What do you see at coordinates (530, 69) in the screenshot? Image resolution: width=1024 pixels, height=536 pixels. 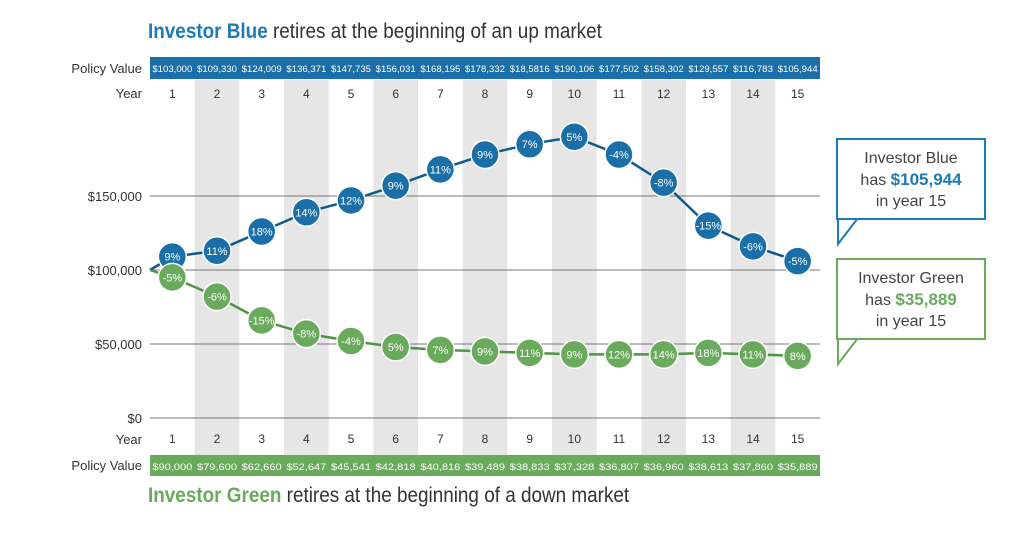 I see `policy-value-blue: $18,5816` at bounding box center [530, 69].